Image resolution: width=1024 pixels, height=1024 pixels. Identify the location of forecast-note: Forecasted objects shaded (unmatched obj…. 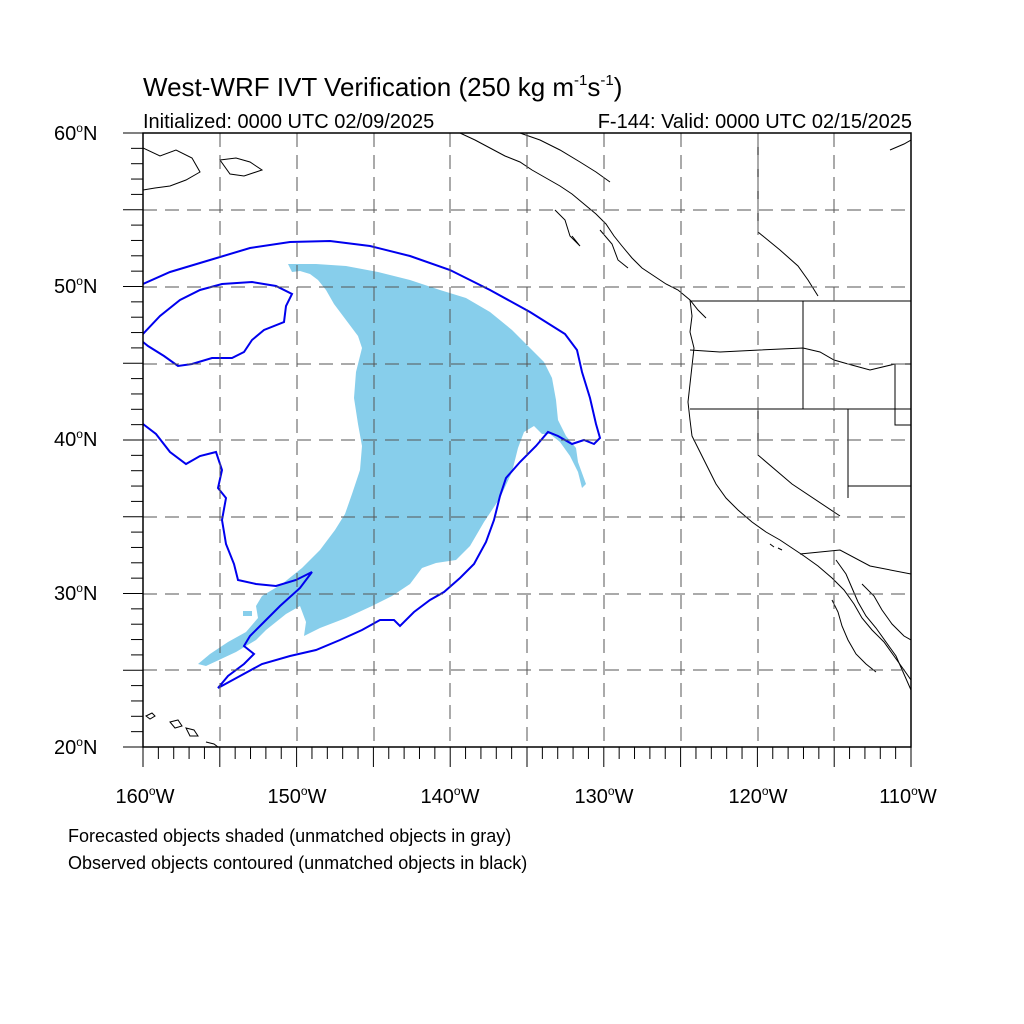
(290, 836).